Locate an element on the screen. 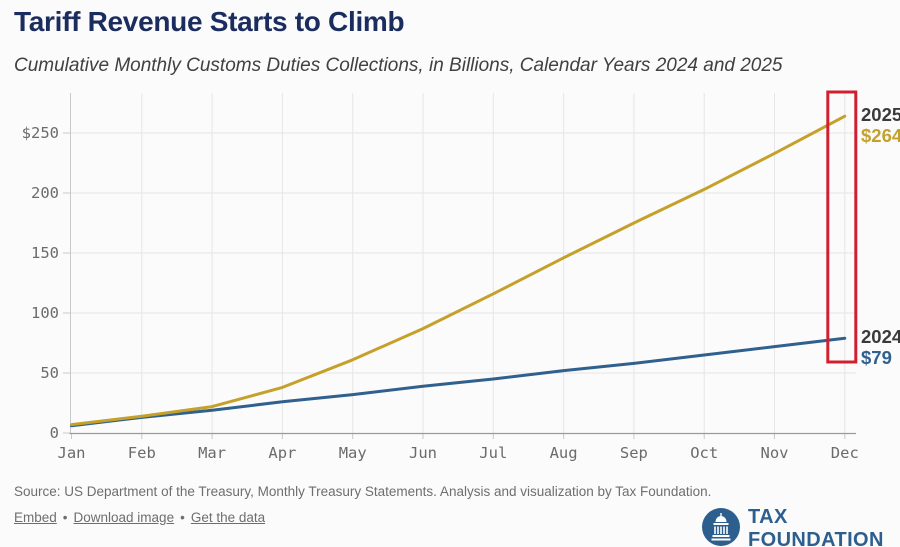  tax-foundation-logo: TAX FOUNDATION is located at coordinates (801, 526).